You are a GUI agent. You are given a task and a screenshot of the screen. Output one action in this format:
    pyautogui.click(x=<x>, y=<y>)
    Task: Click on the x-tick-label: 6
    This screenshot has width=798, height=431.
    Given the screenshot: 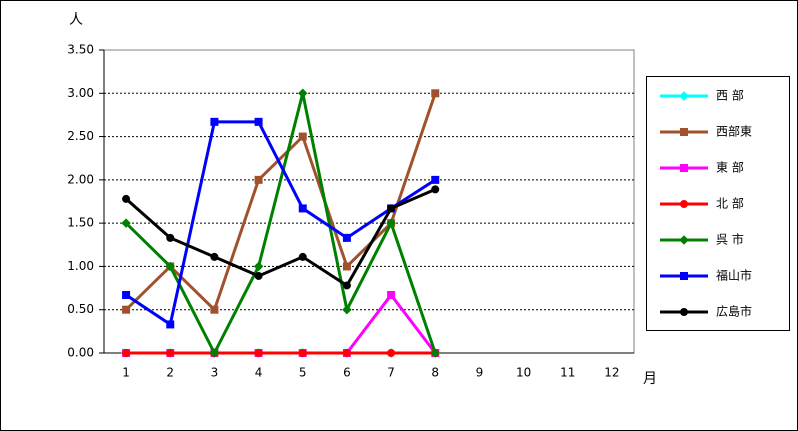 What is the action you would take?
    pyautogui.click(x=347, y=373)
    